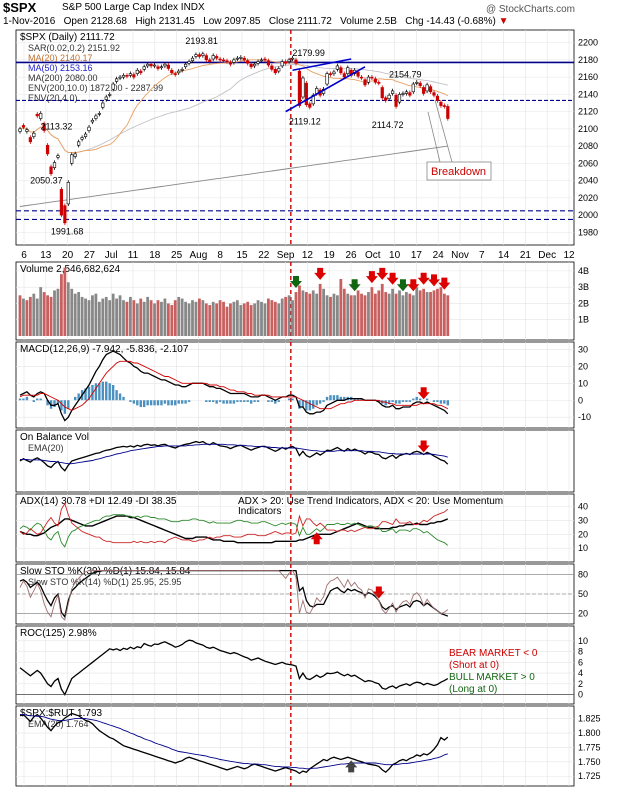  What do you see at coordinates (589, 747) in the screenshot?
I see `y-tick-label: 1.775` at bounding box center [589, 747].